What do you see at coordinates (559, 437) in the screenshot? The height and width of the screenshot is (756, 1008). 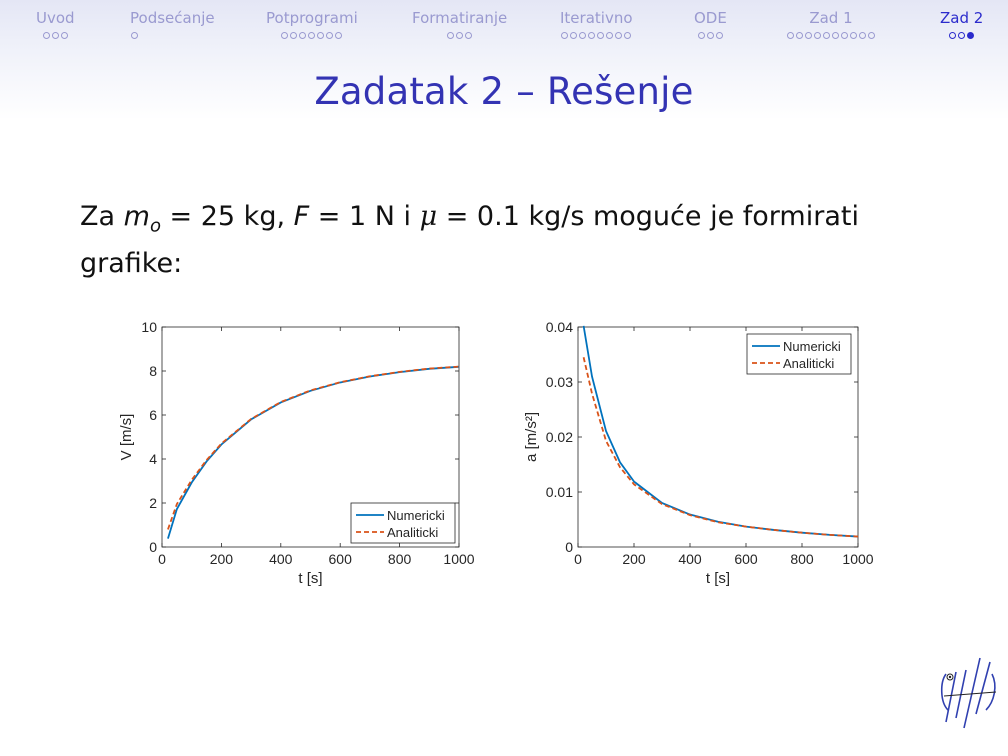 I see `y-tick-label: 0.02` at bounding box center [559, 437].